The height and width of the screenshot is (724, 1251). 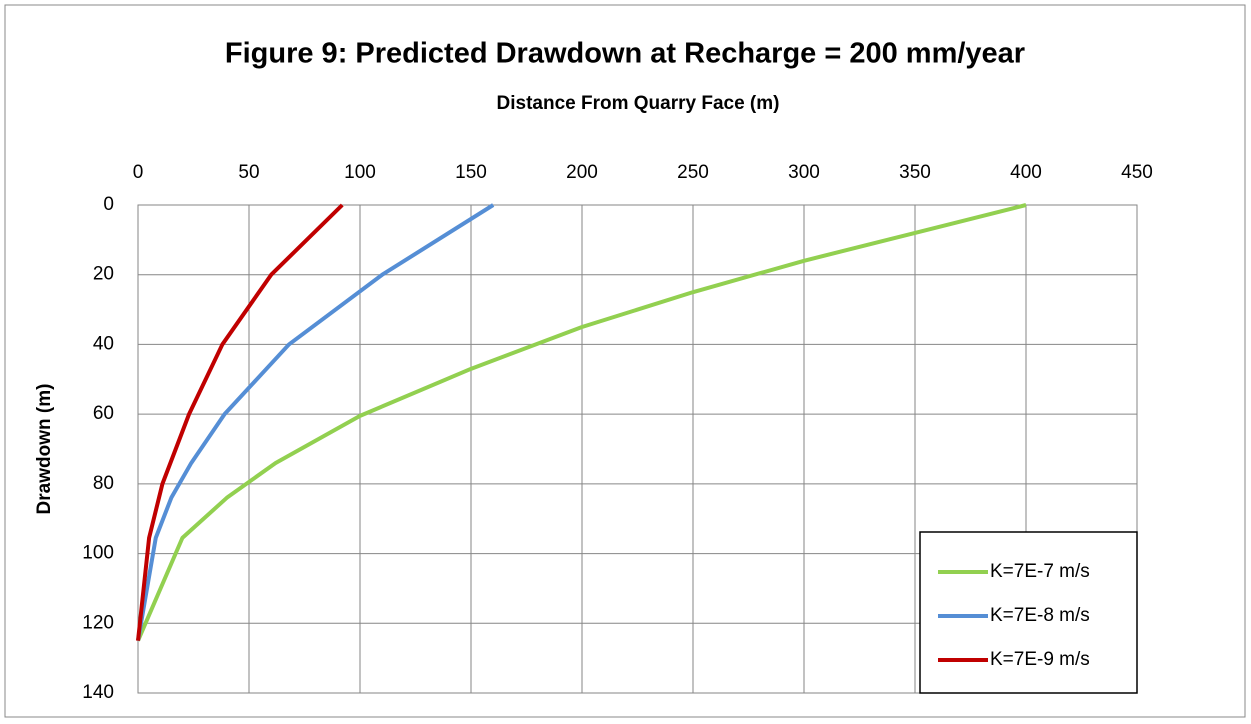 What do you see at coordinates (103, 343) in the screenshot?
I see `y-tick-label: 40` at bounding box center [103, 343].